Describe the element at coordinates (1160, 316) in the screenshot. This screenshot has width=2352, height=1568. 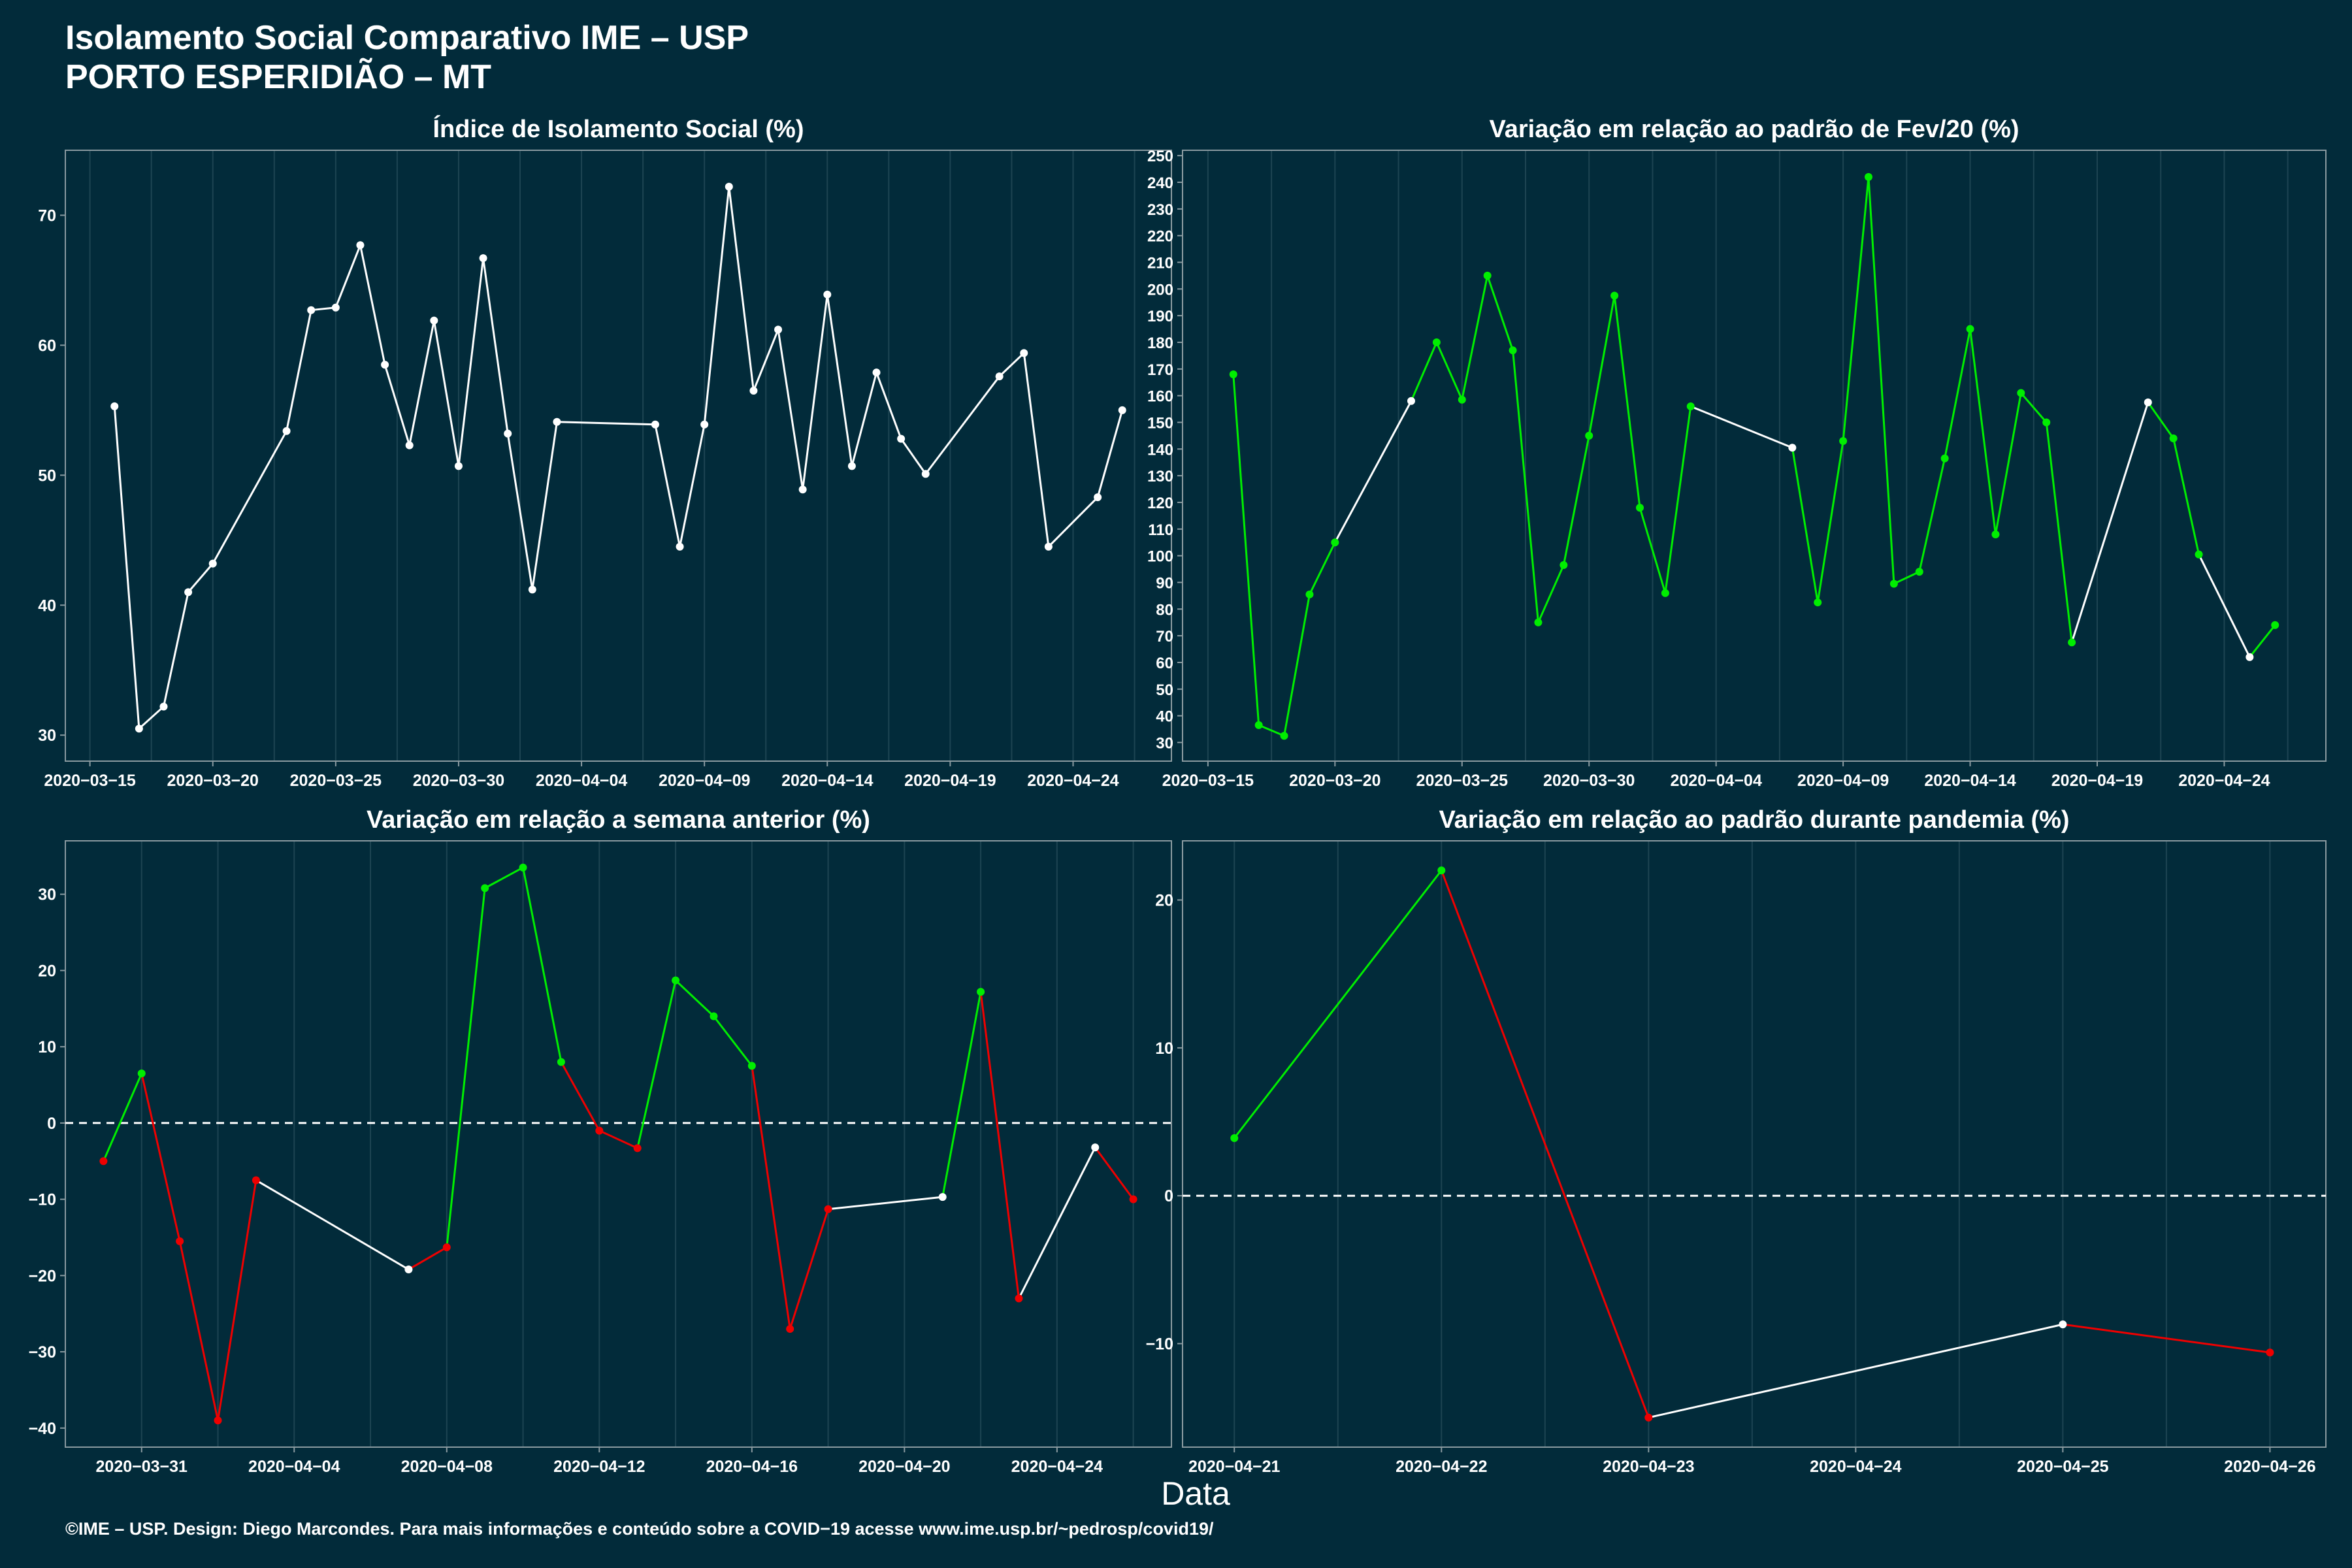
I see `y-tick-label: 190` at that location.